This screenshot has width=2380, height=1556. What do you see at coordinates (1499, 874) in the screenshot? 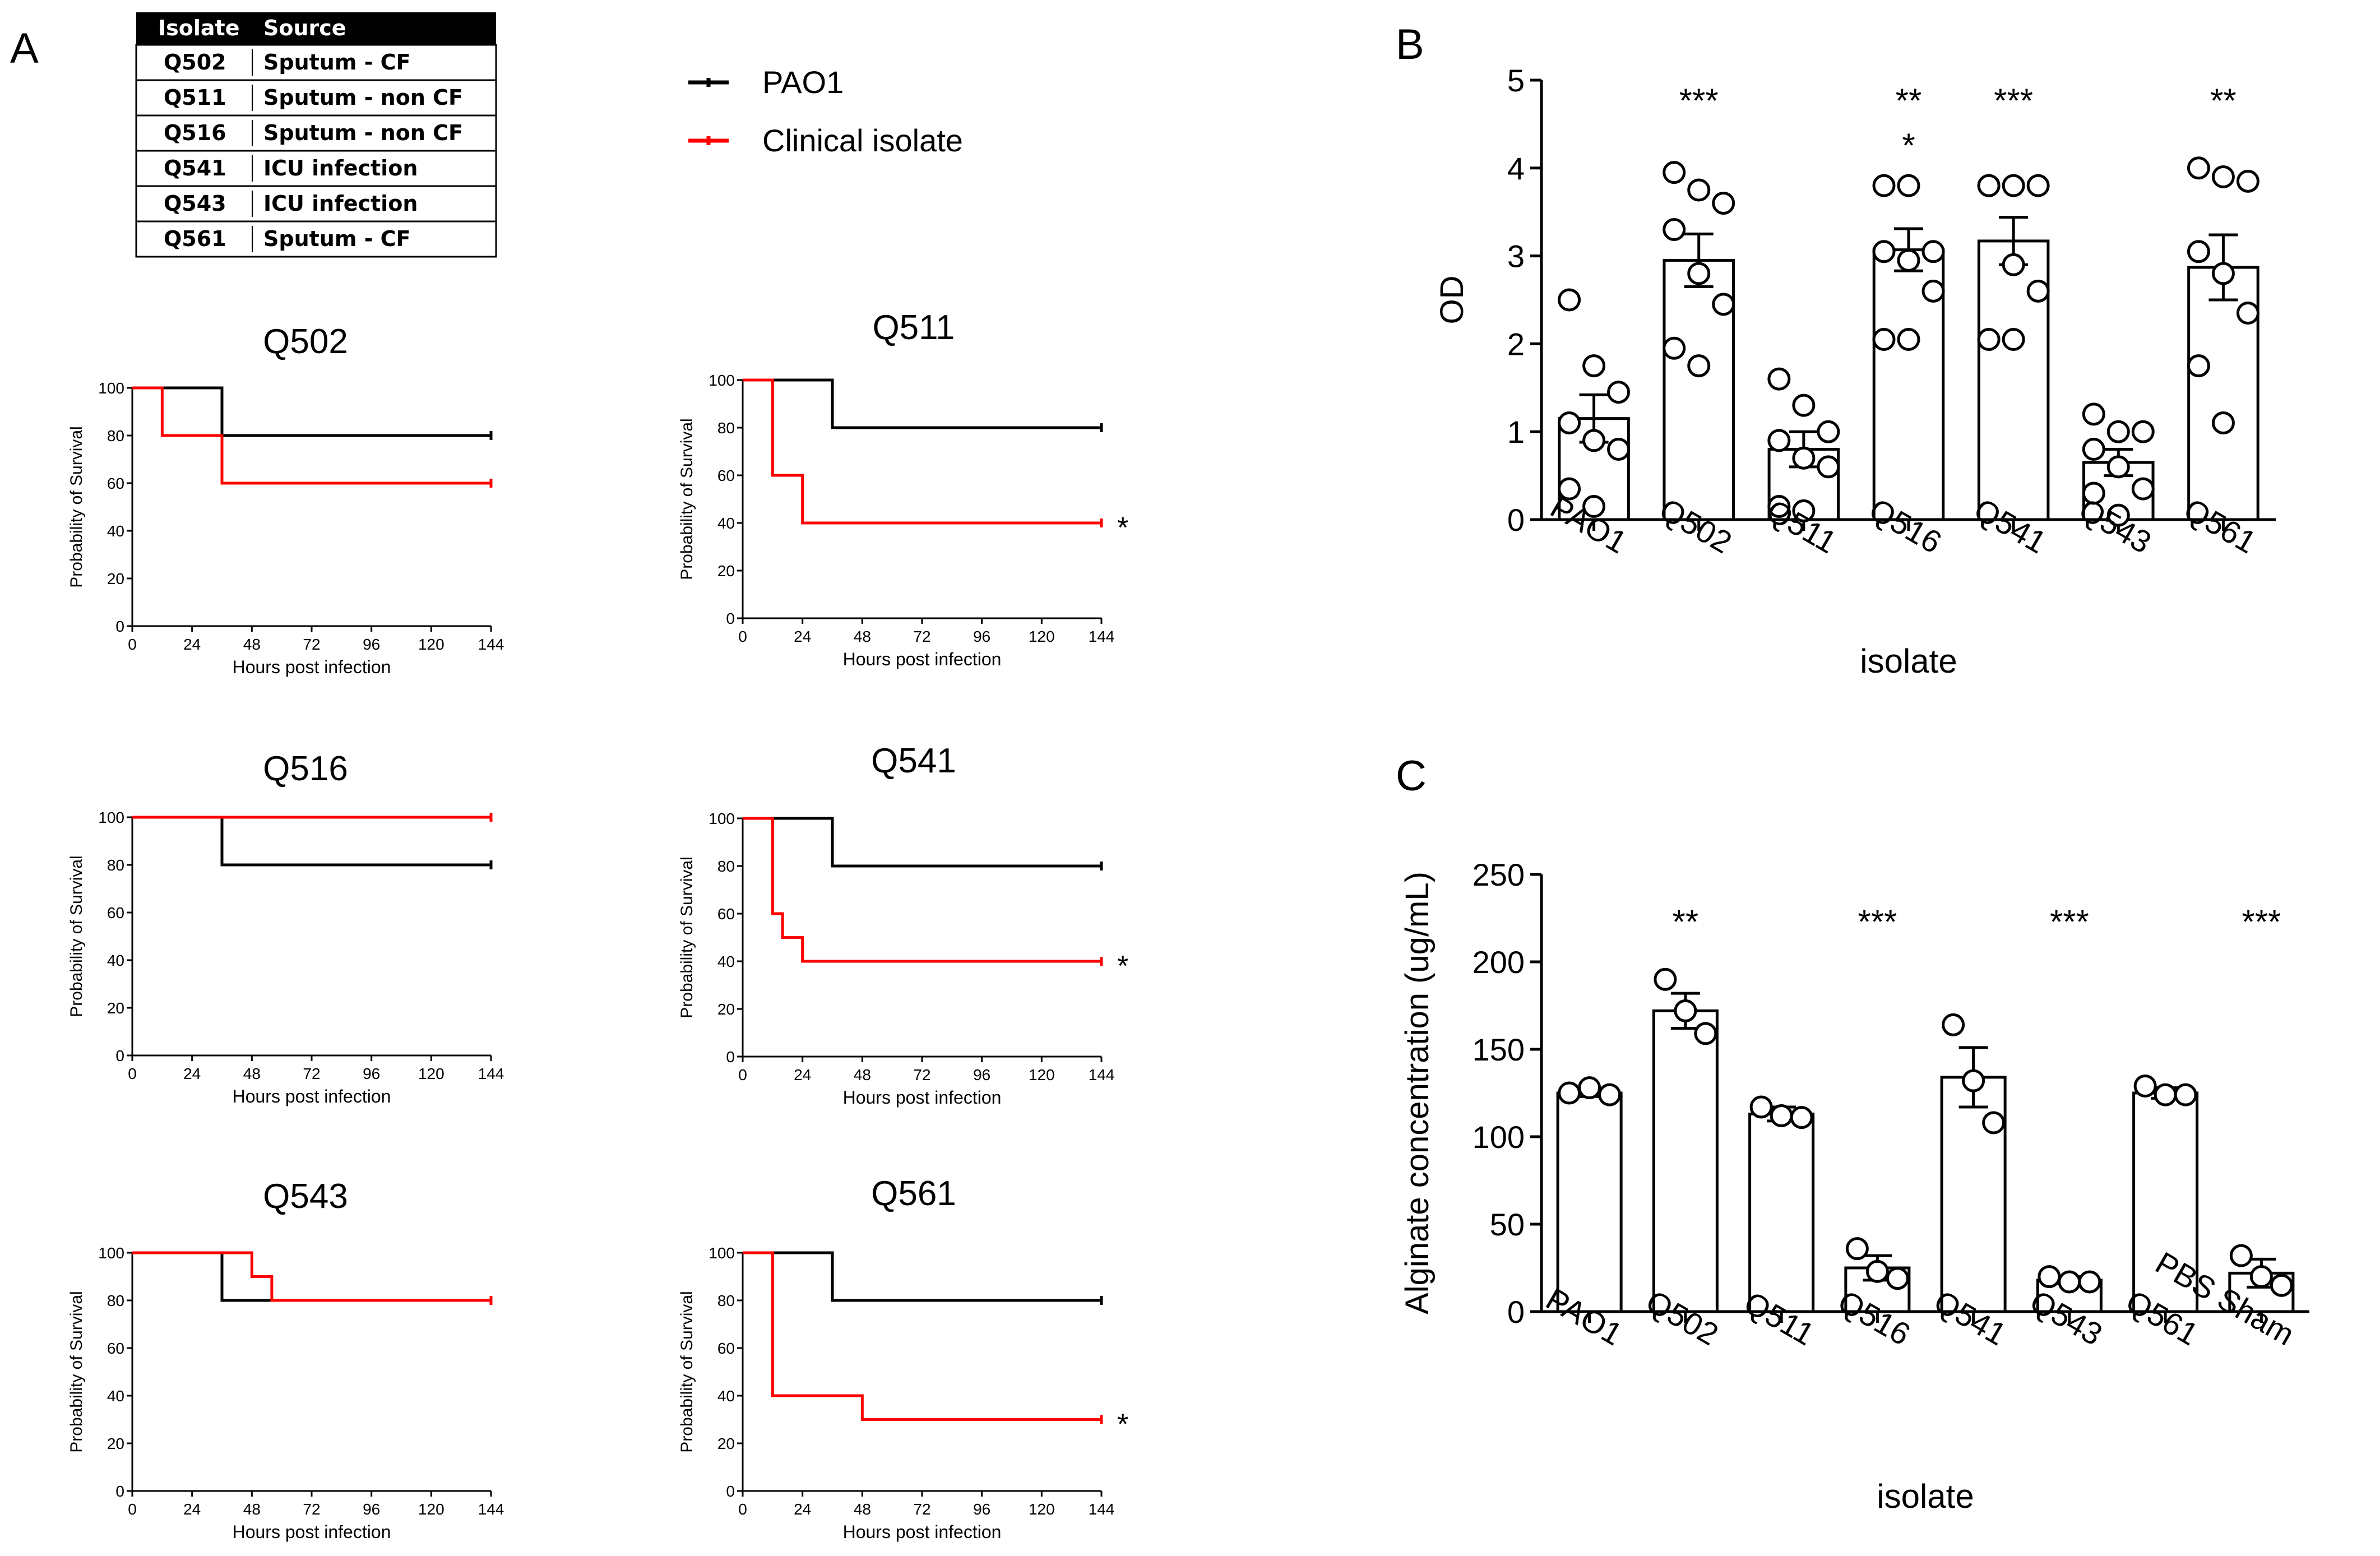
I see `y-tick-label: 250` at bounding box center [1499, 874].